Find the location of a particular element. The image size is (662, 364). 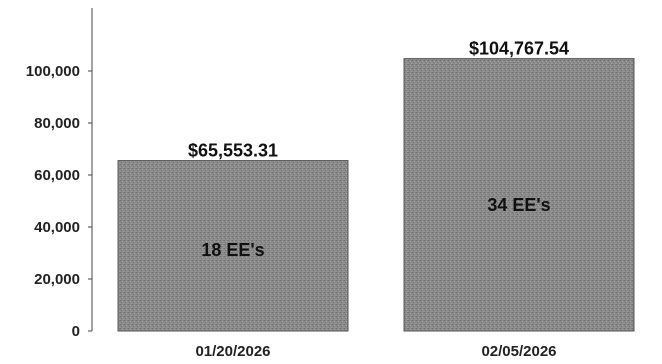

y-tick-label: 100,000 is located at coordinates (53, 71).